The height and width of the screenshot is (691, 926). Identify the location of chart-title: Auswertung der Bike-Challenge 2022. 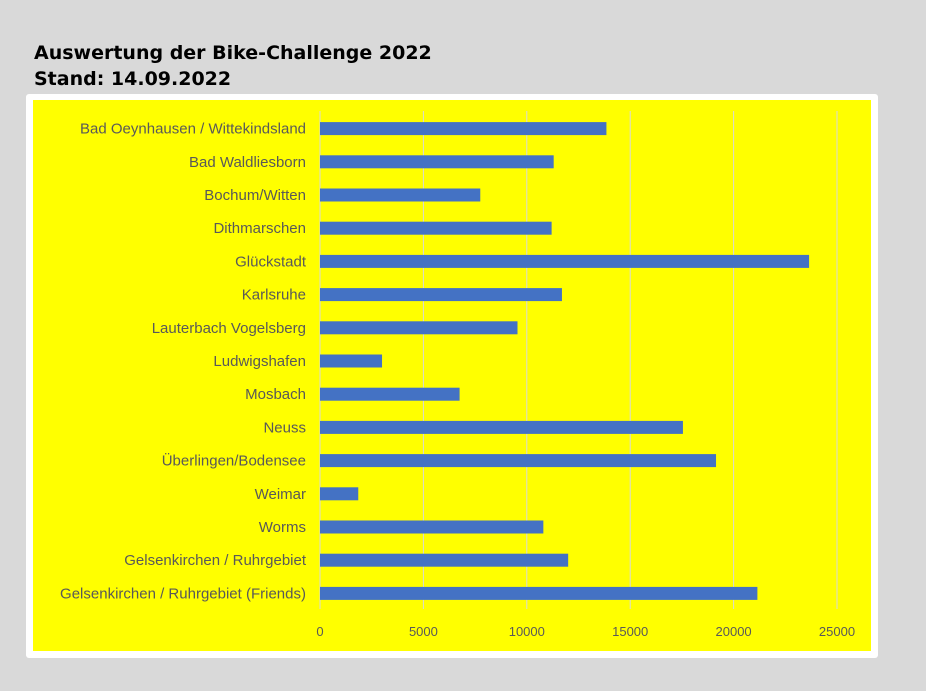
(233, 53).